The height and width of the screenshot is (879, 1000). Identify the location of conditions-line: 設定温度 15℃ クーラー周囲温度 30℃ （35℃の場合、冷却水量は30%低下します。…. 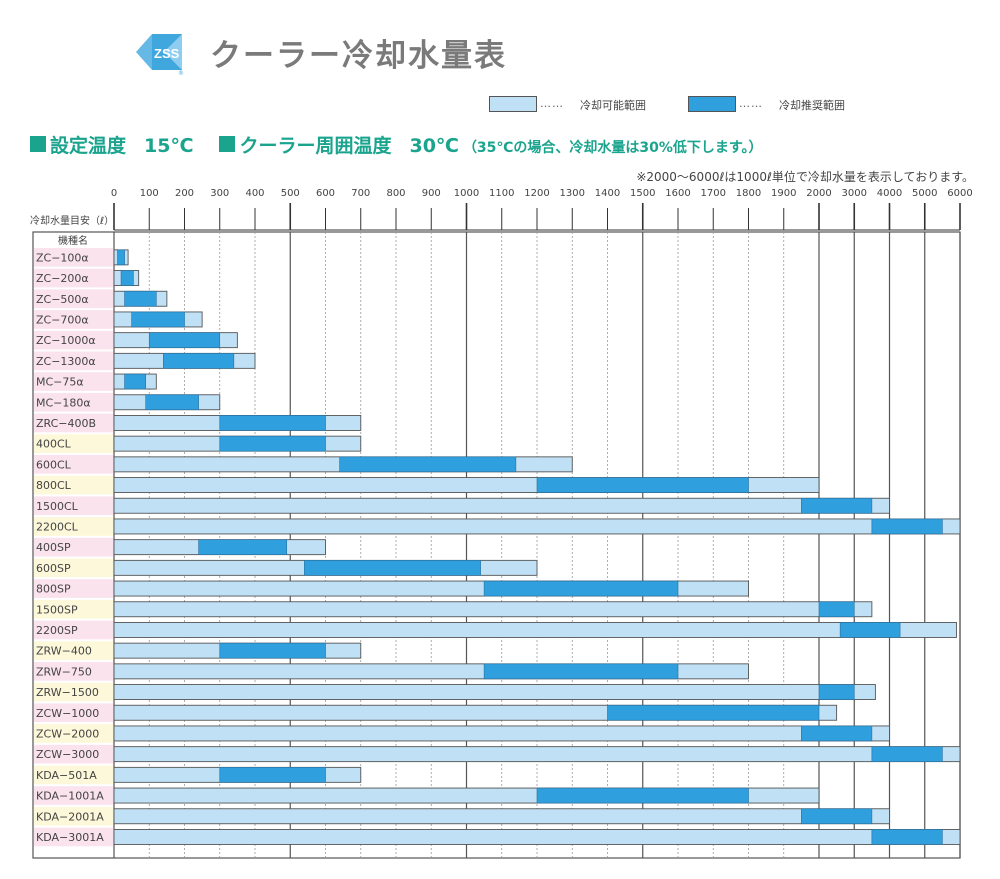
(510, 144).